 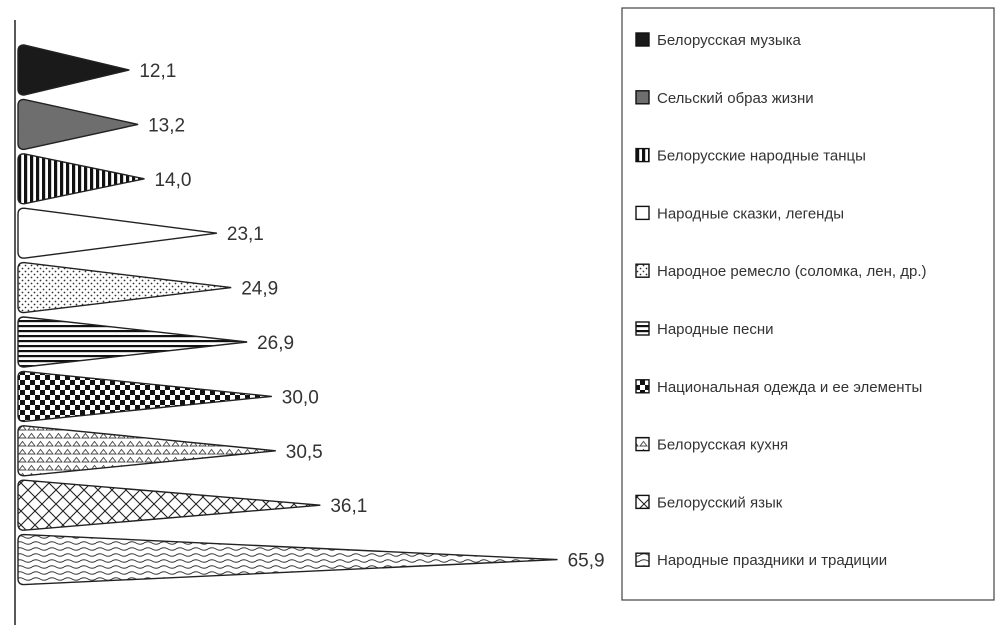 What do you see at coordinates (259, 289) in the screenshot?
I see `value-label-5: 24,9` at bounding box center [259, 289].